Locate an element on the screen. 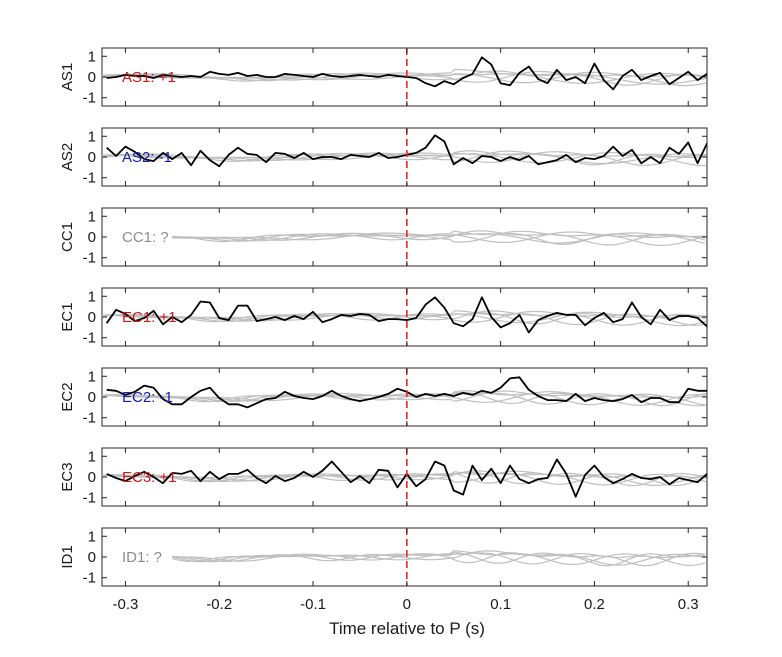  y-axis-label: AS1 is located at coordinates (67, 77).